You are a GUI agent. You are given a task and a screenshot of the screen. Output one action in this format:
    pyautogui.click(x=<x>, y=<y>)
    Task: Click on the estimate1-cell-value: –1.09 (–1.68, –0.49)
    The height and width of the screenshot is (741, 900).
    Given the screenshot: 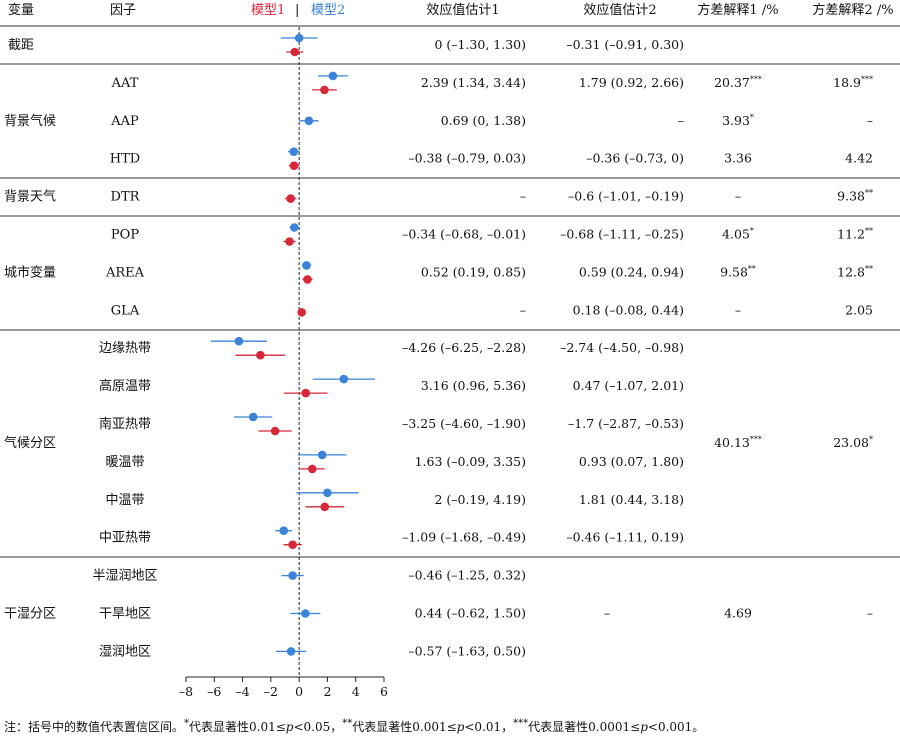 What is the action you would take?
    pyautogui.click(x=464, y=537)
    